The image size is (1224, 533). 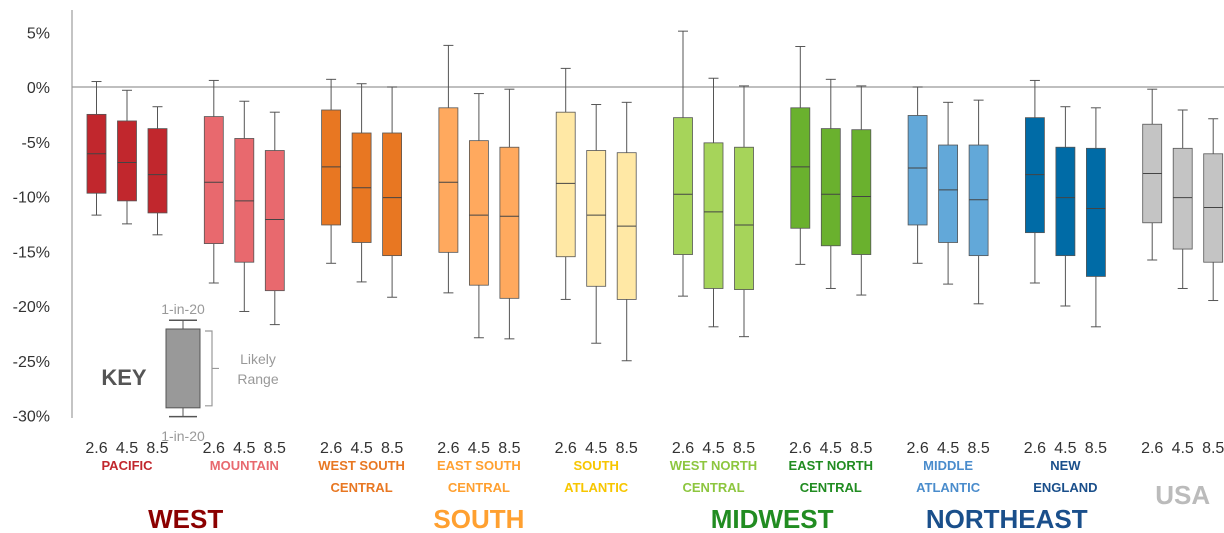 What do you see at coordinates (772, 518) in the screenshot?
I see `group-label: MIDWEST` at bounding box center [772, 518].